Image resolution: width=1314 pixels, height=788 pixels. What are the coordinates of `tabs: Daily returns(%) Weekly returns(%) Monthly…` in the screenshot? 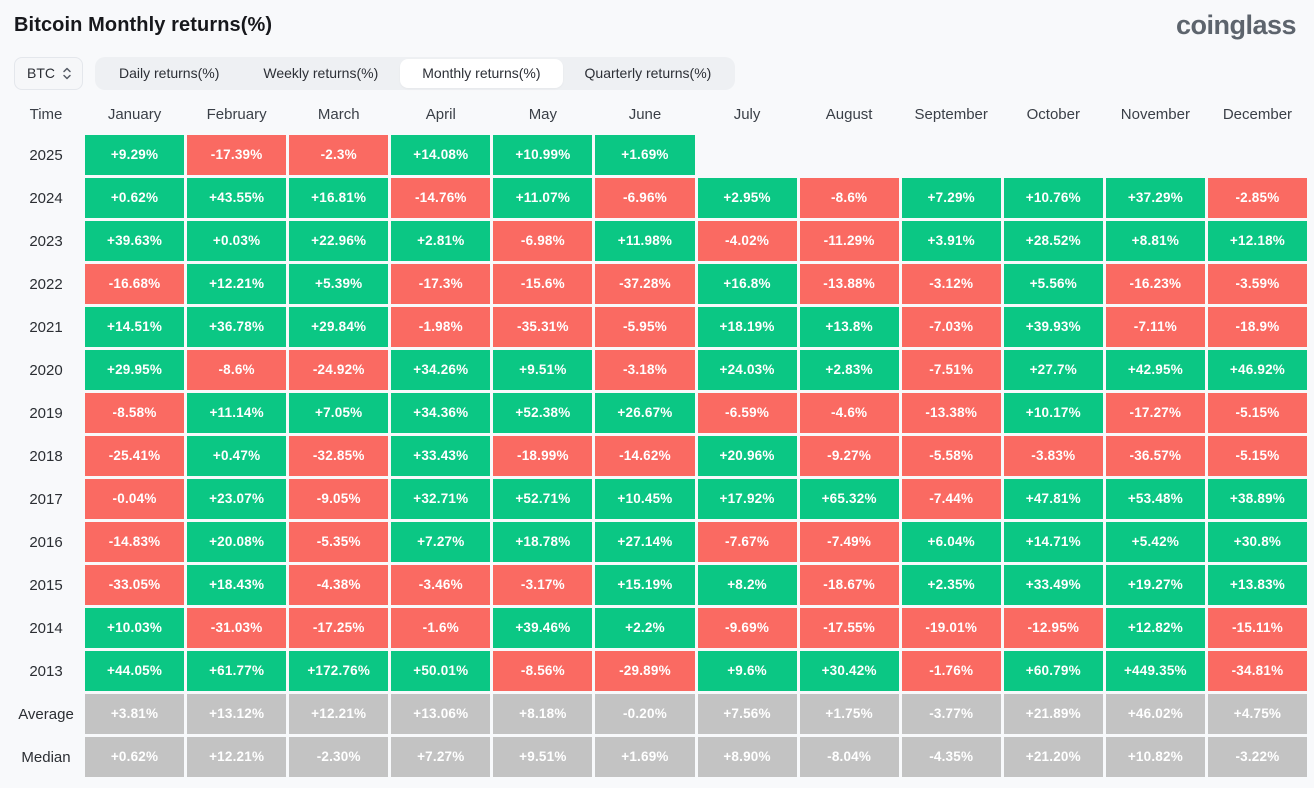 It's located at (415, 73).